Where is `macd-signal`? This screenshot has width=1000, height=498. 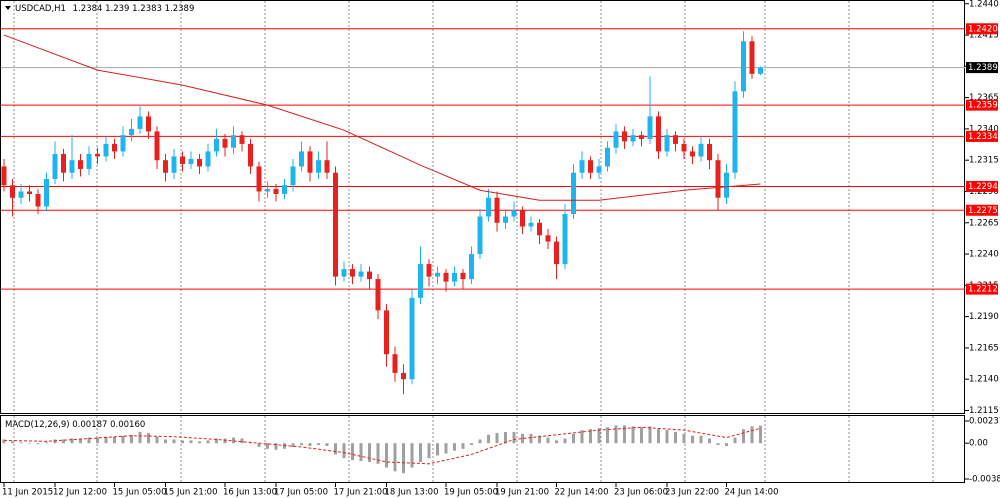 macd-signal is located at coordinates (382, 445).